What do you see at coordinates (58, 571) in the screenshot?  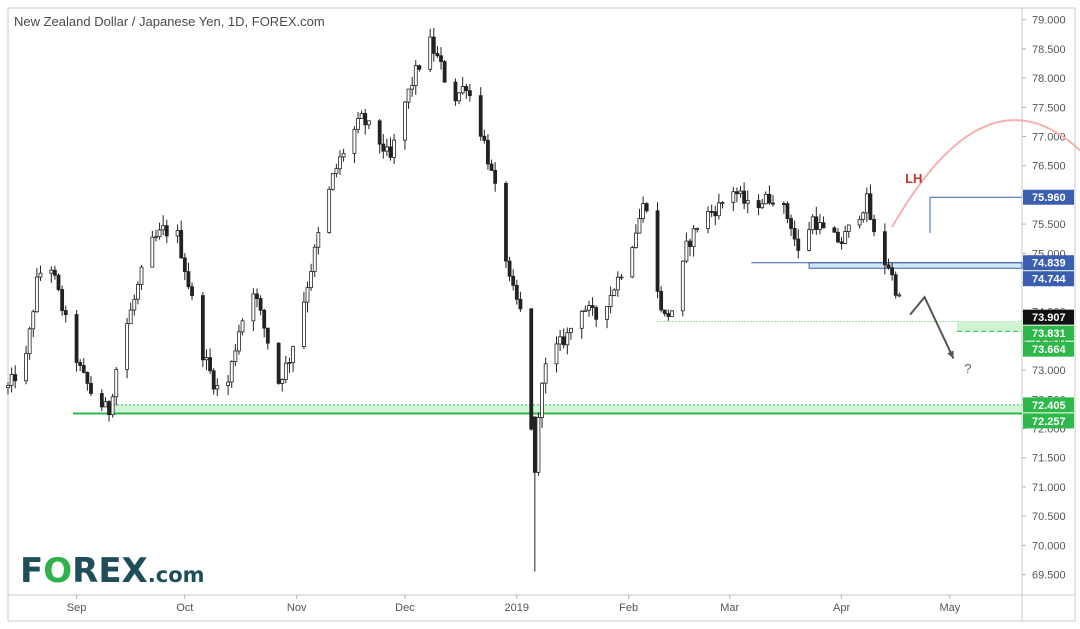 I see `logo-o-icon: O` at bounding box center [58, 571].